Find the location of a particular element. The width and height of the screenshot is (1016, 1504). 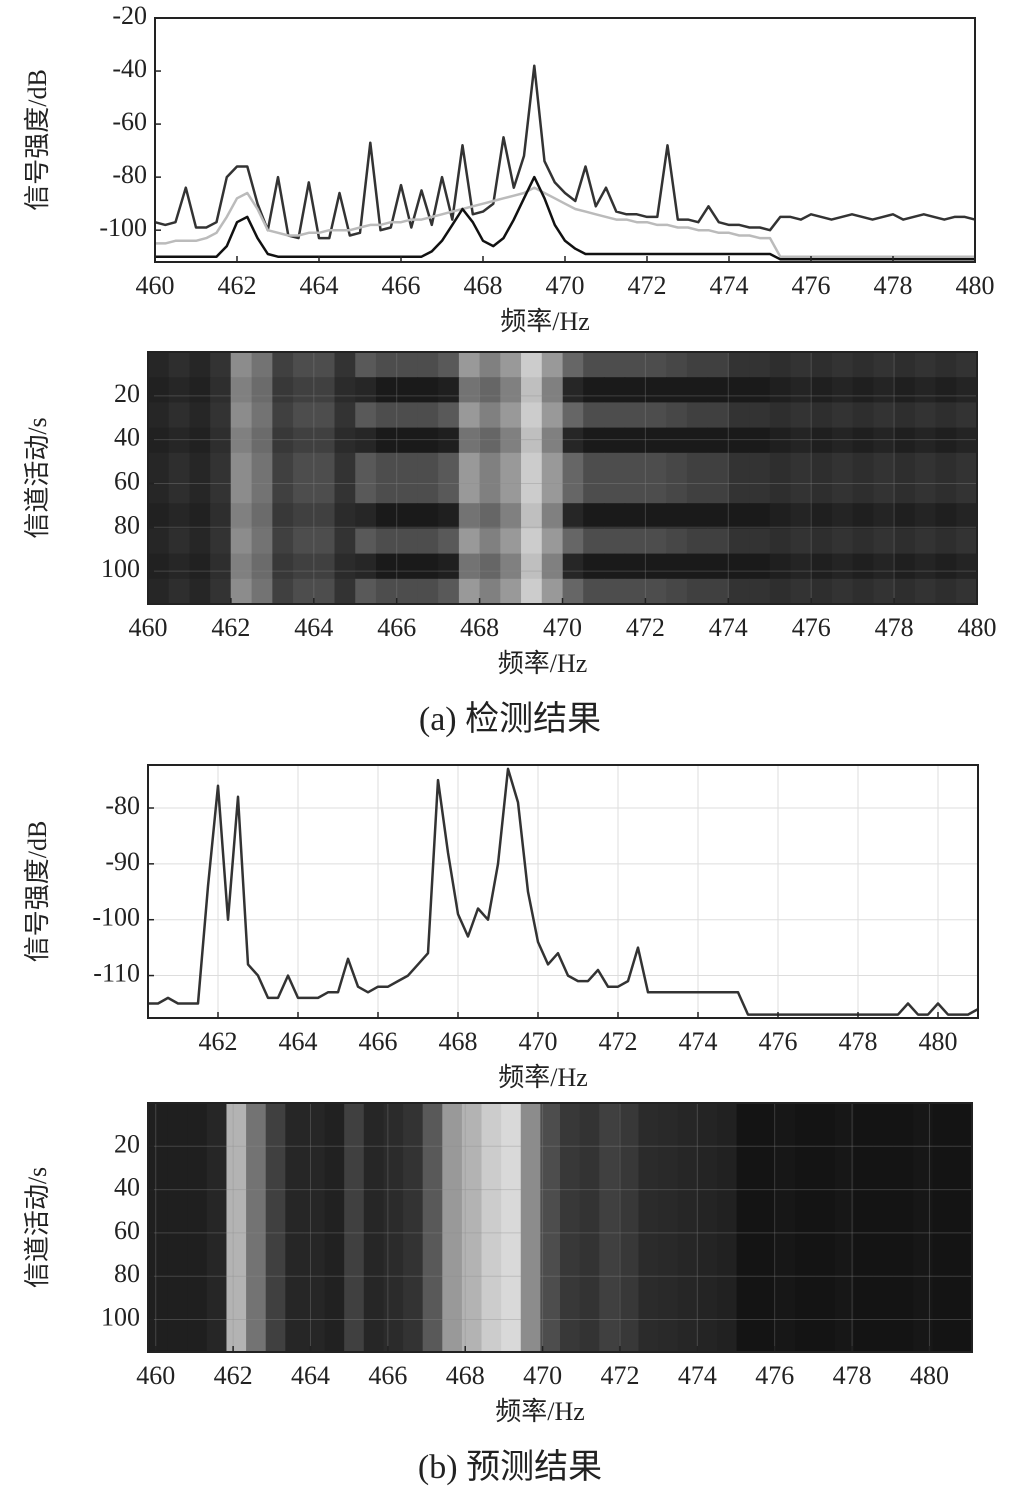

series-line is located at coordinates (565, 218).